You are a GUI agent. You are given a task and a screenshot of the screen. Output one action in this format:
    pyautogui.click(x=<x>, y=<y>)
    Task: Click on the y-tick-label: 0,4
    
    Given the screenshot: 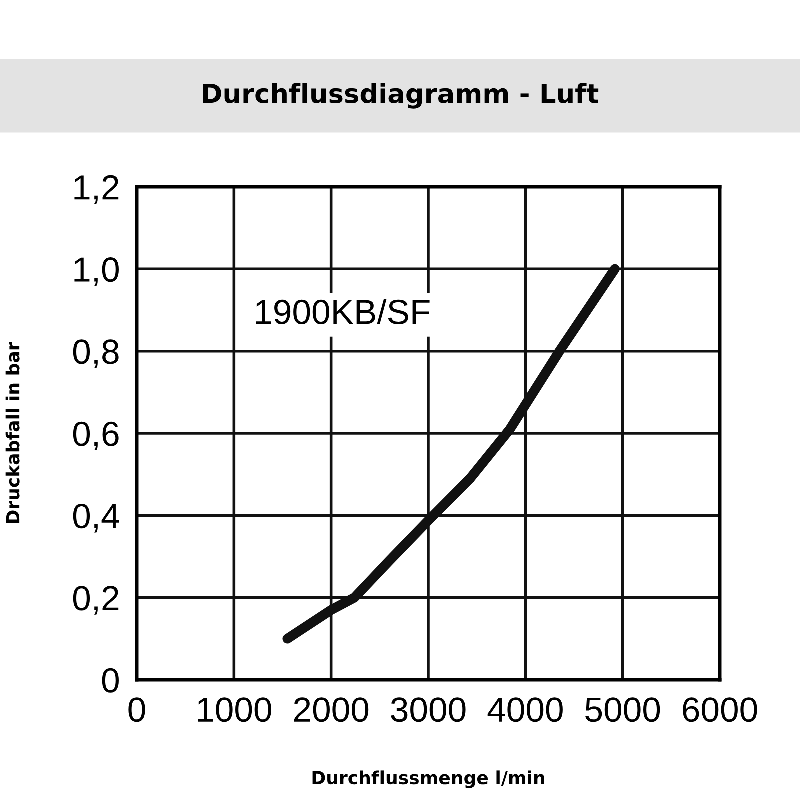 What is the action you would take?
    pyautogui.click(x=96, y=518)
    